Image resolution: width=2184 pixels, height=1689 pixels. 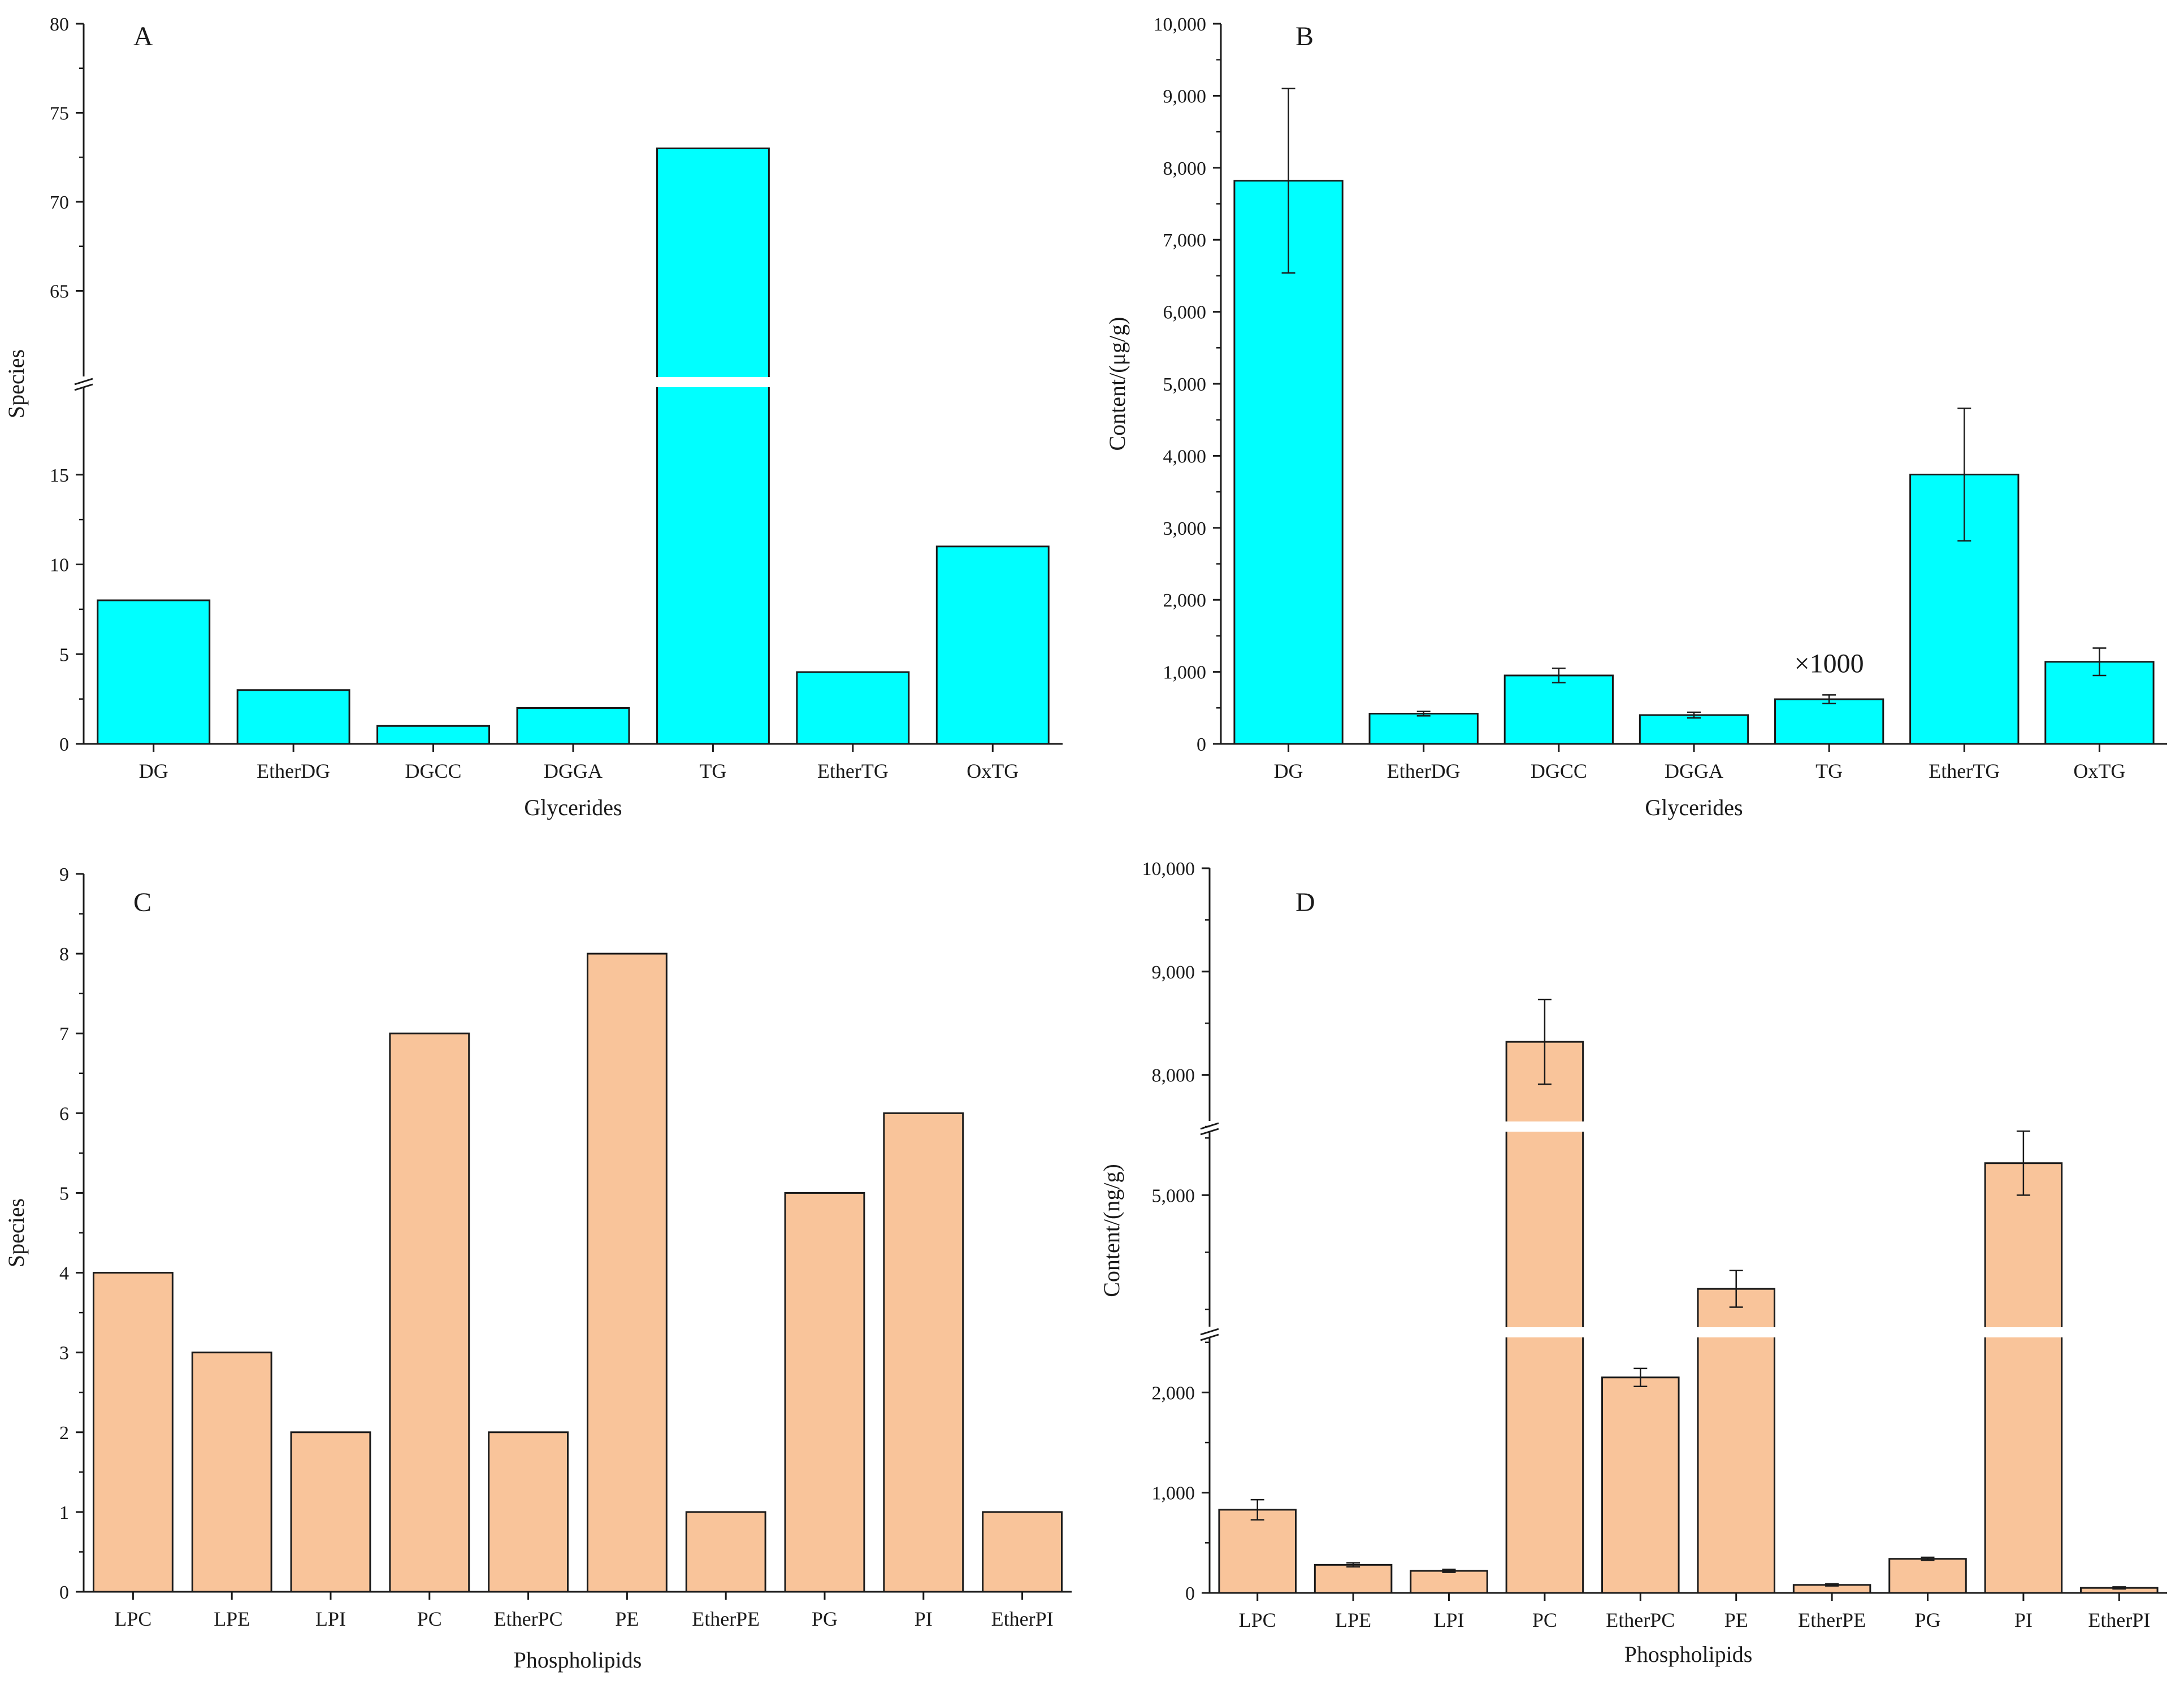 What do you see at coordinates (1688, 1654) in the screenshot?
I see `x-axis-title: Phospholipids` at bounding box center [1688, 1654].